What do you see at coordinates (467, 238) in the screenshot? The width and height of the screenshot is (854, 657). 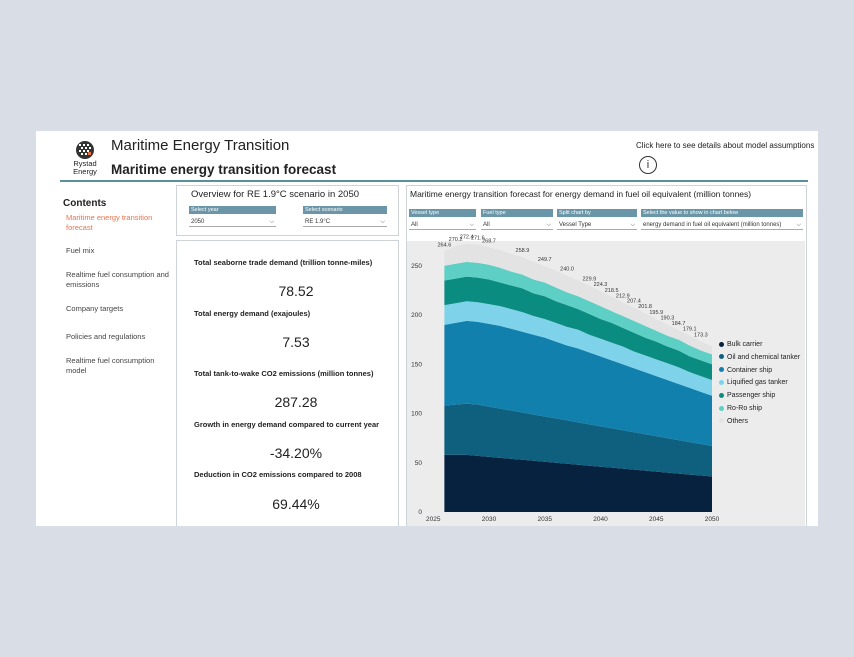 I see `total-data-label: 272.4` at bounding box center [467, 238].